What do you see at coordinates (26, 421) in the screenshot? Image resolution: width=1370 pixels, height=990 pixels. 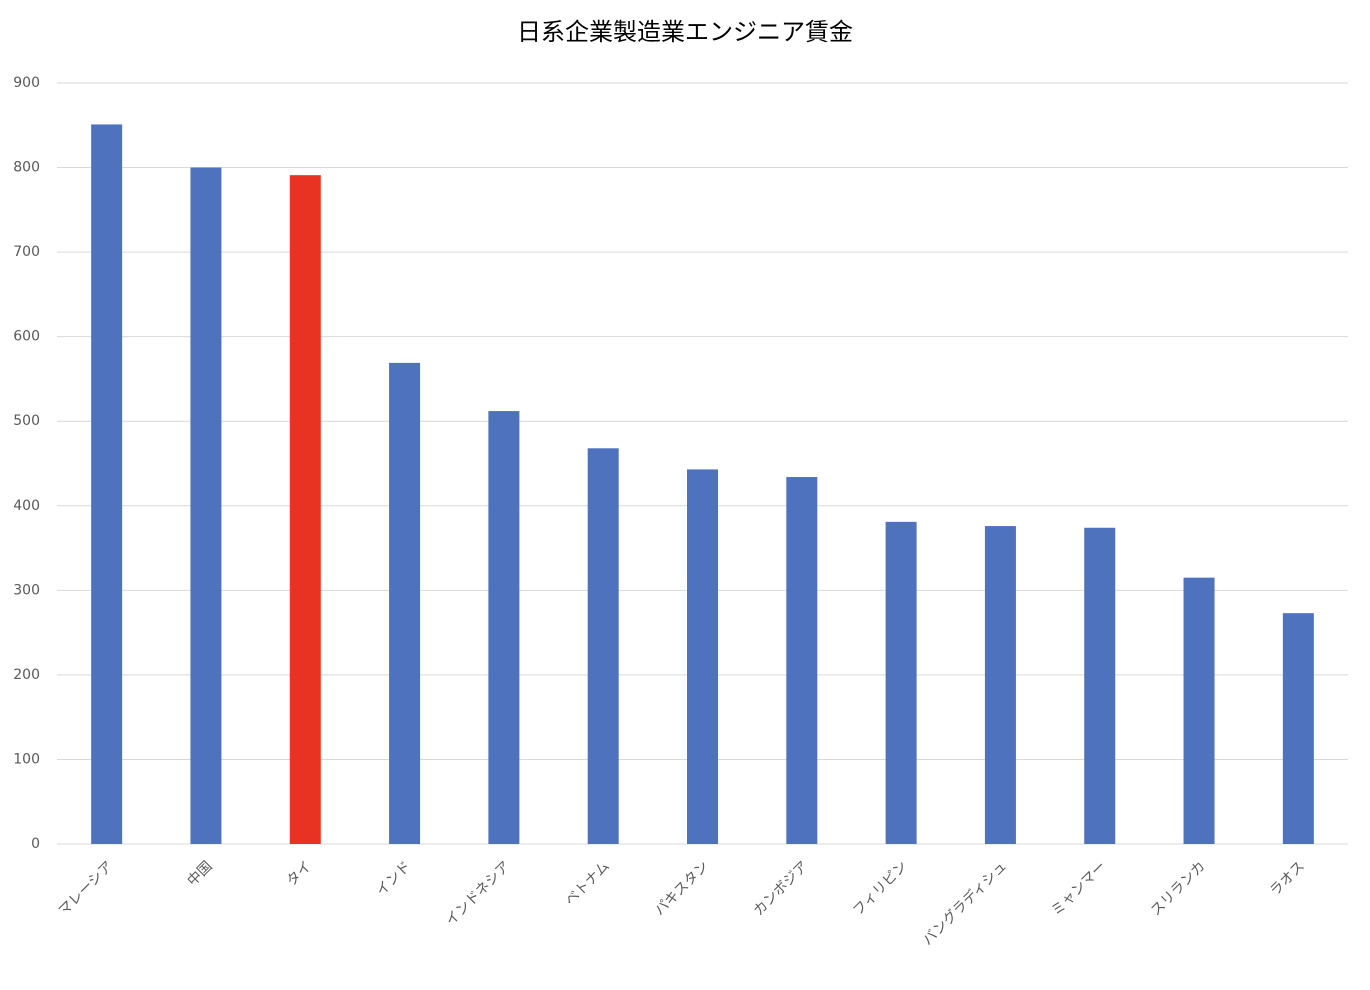 I see `y-tick-label: 500` at bounding box center [26, 421].